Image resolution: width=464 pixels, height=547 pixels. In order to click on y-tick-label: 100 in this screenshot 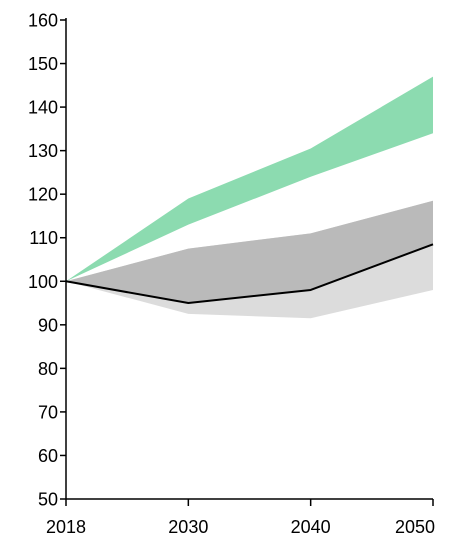, I will do `click(43, 282)`.